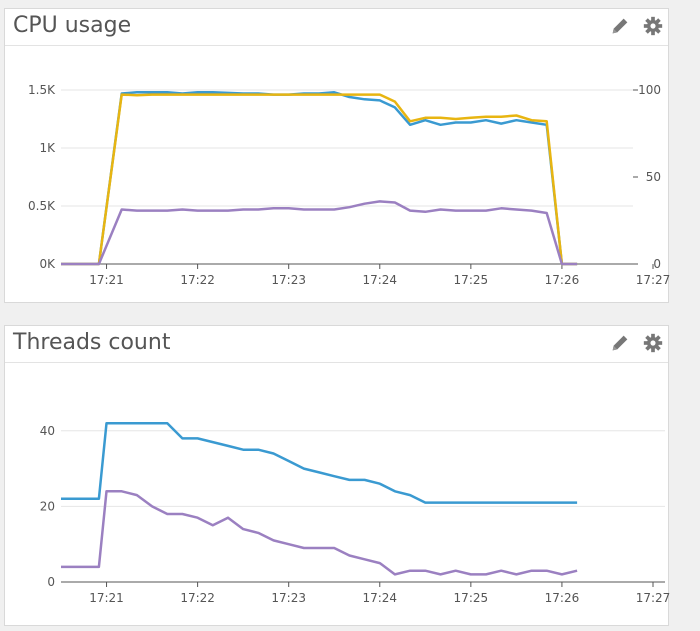  What do you see at coordinates (51, 582) in the screenshot?
I see `y-tick-label: 0` at bounding box center [51, 582].